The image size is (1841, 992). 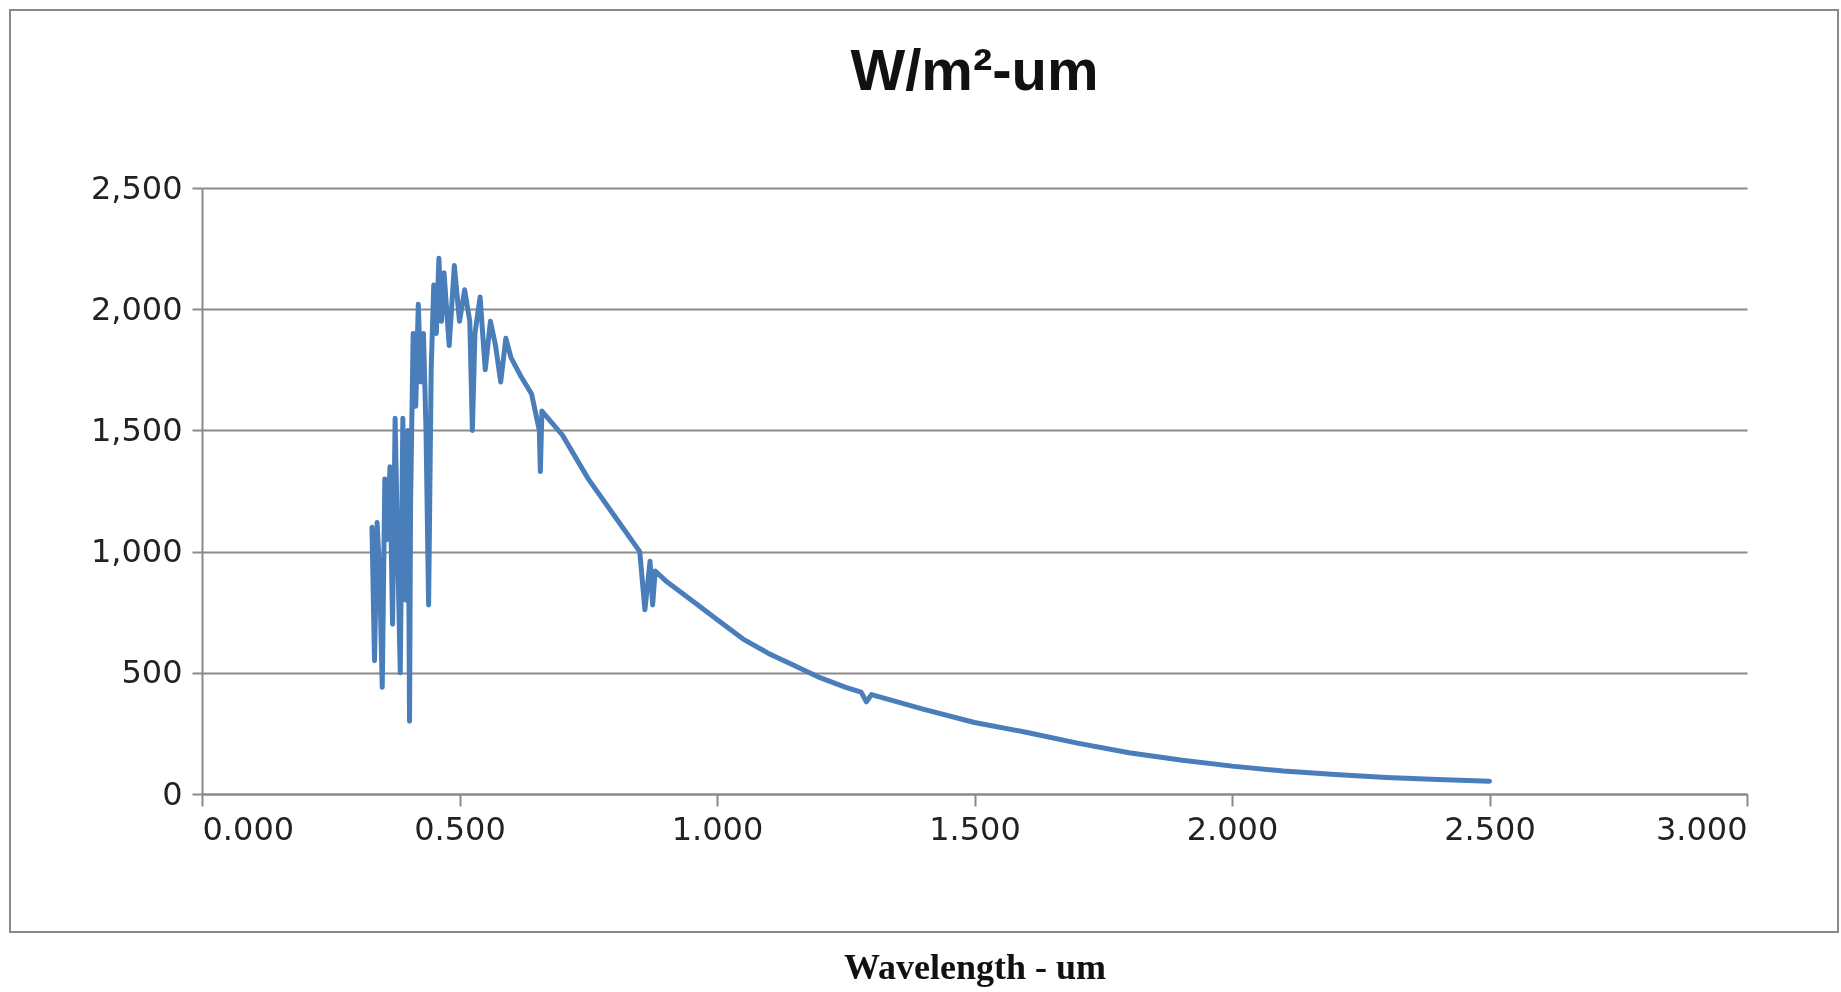 What do you see at coordinates (460, 828) in the screenshot?
I see `x-tick-label: 0.500` at bounding box center [460, 828].